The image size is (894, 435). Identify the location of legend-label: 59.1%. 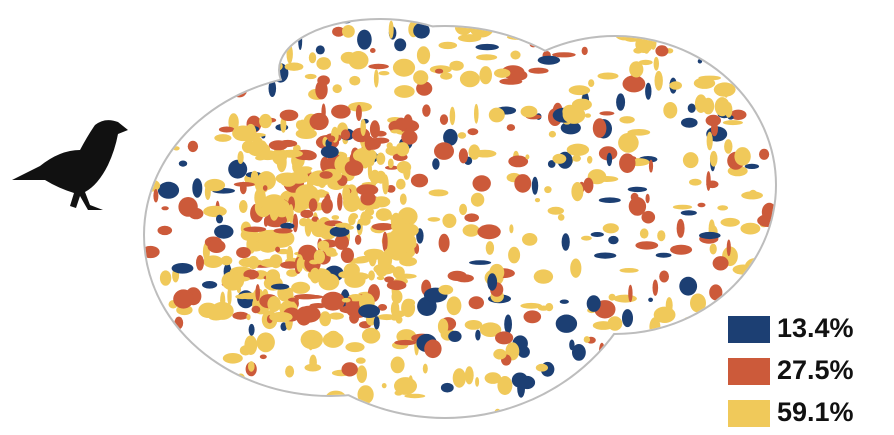
(815, 412).